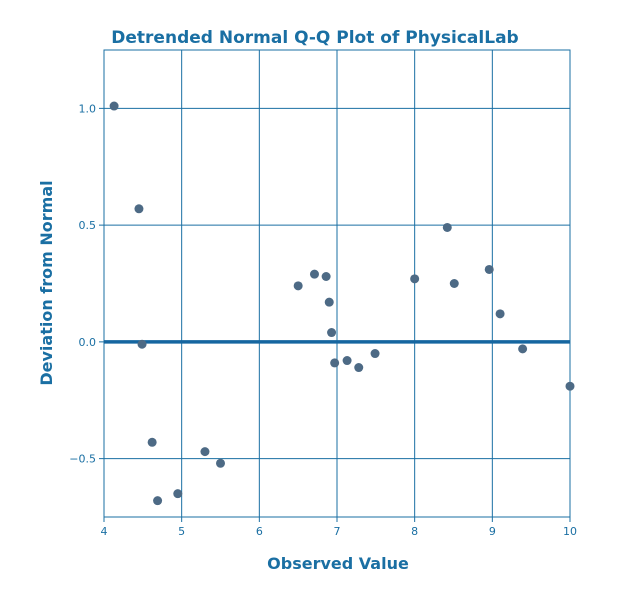 The height and width of the screenshot is (601, 639). What do you see at coordinates (88, 225) in the screenshot?
I see `y-tick-label: 0.5` at bounding box center [88, 225].